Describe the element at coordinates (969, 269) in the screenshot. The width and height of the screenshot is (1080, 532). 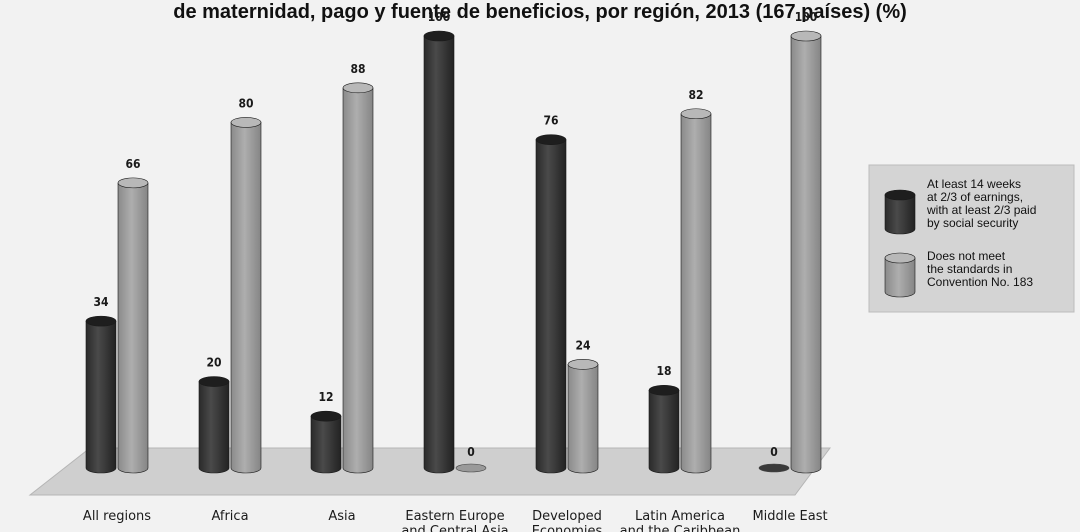
I see `legend-entry-1-line: the standards in` at that location.